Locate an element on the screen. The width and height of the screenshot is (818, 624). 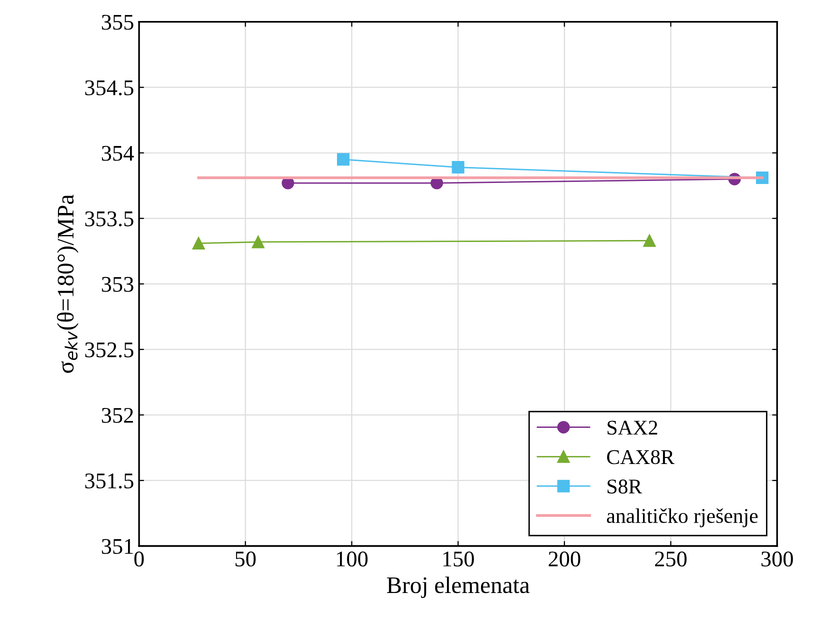
y-tick-label: 352.5 is located at coordinates (109, 350).